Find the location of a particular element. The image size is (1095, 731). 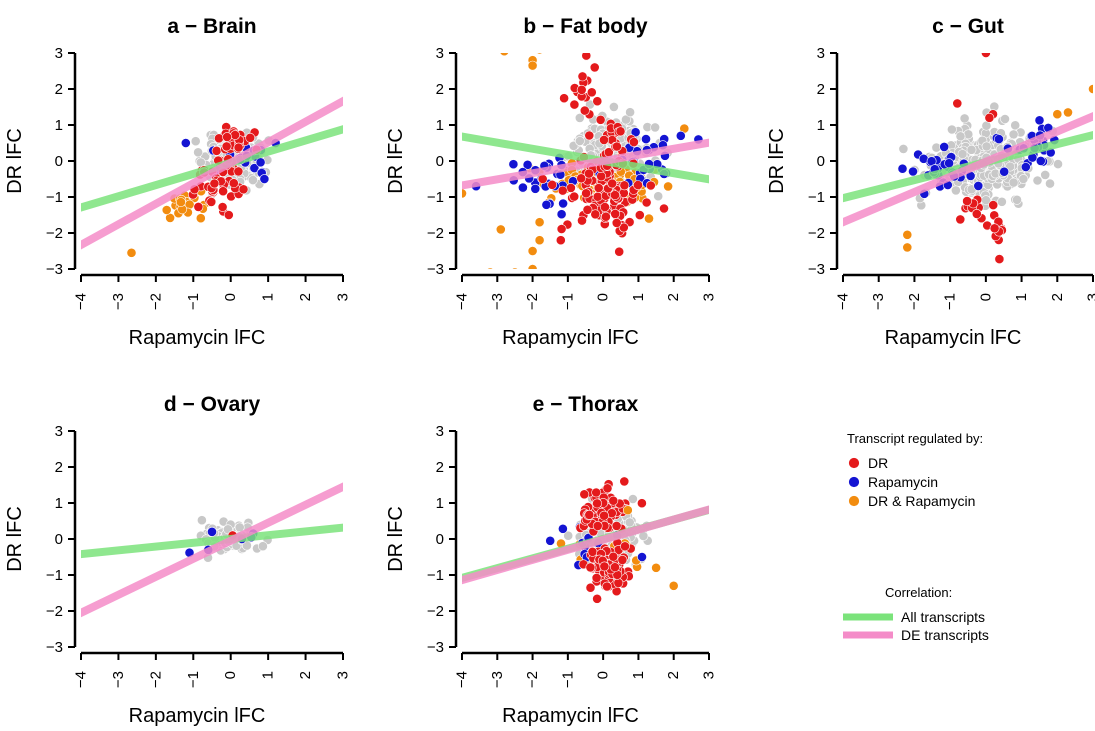

legend-dr-marker is located at coordinates (854, 463).